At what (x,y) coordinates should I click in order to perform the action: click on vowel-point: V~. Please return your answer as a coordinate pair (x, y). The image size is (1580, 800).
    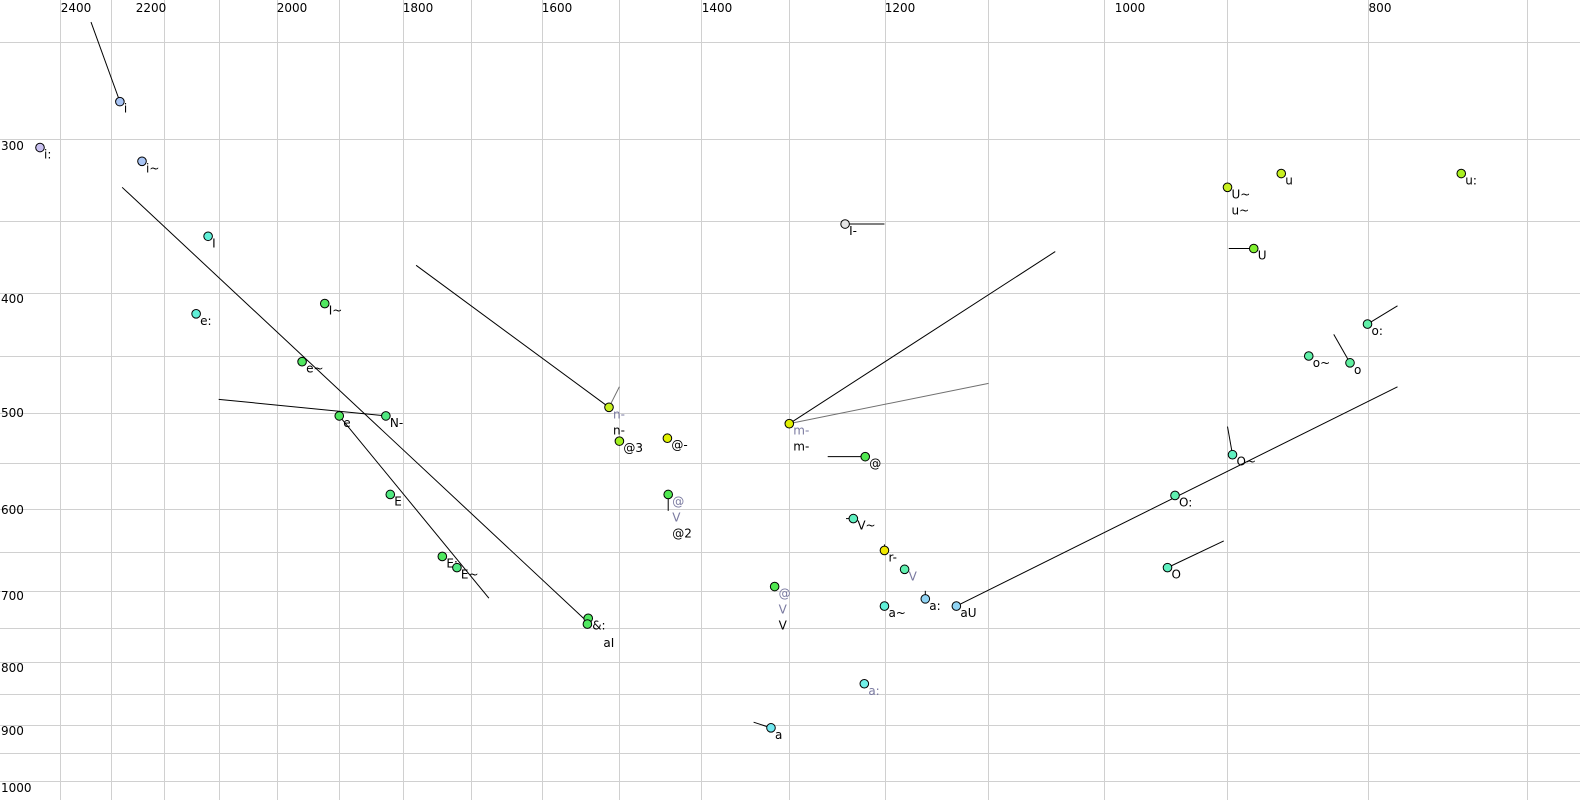
    Looking at the image, I should click on (862, 523).